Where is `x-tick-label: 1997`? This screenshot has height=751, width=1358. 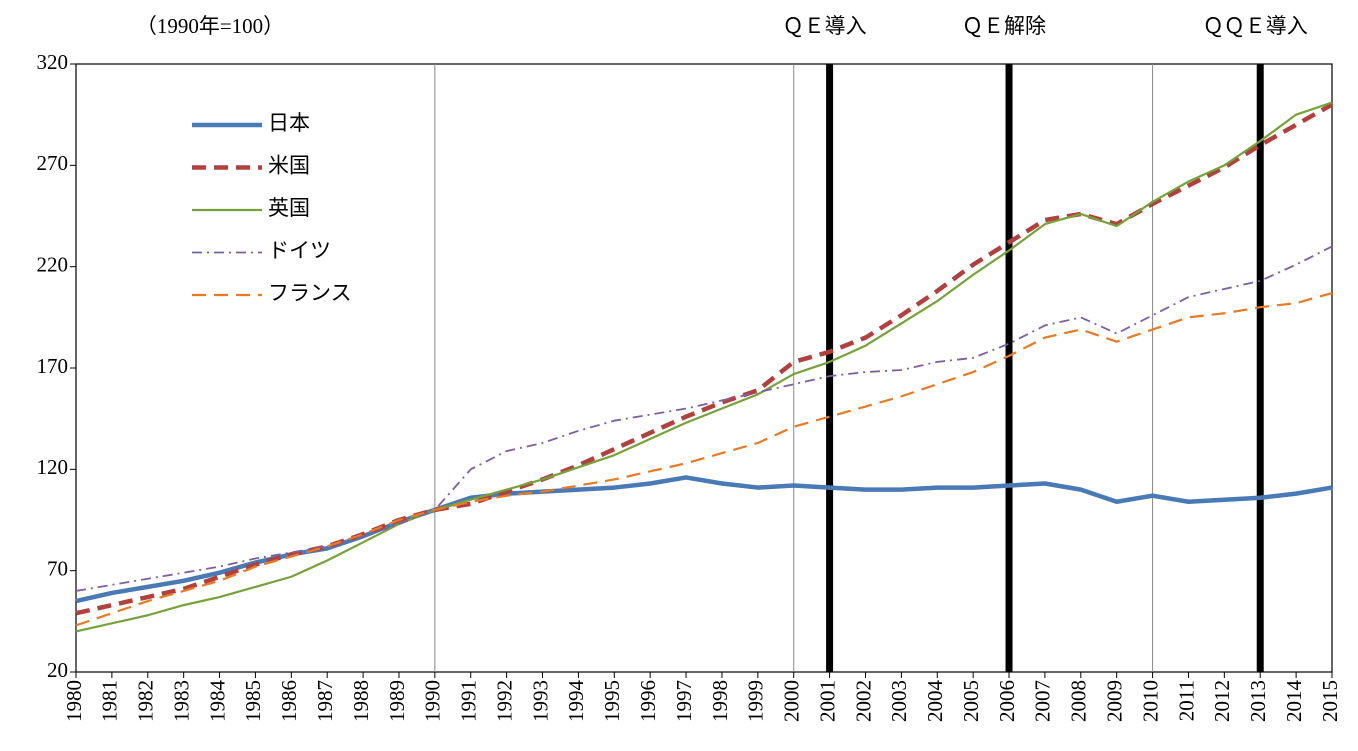 x-tick-label: 1997 is located at coordinates (684, 701).